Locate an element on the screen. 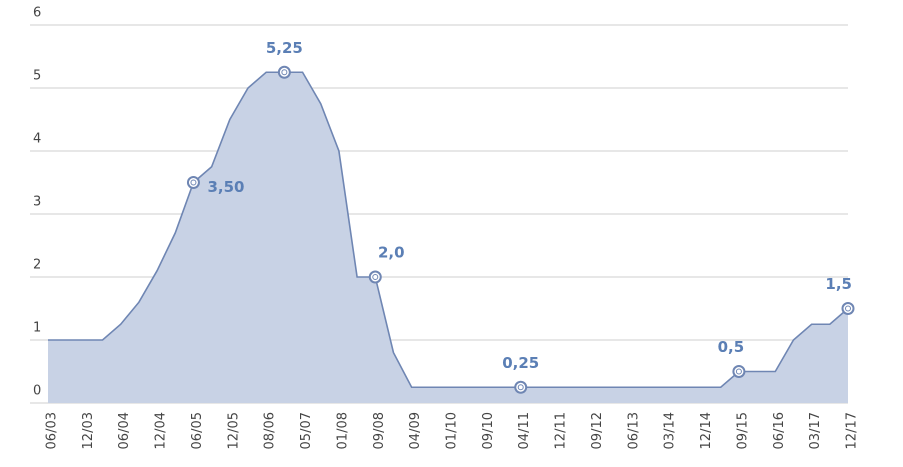 This screenshot has height=467, width=903. y-tick-label: 1 is located at coordinates (37, 328).